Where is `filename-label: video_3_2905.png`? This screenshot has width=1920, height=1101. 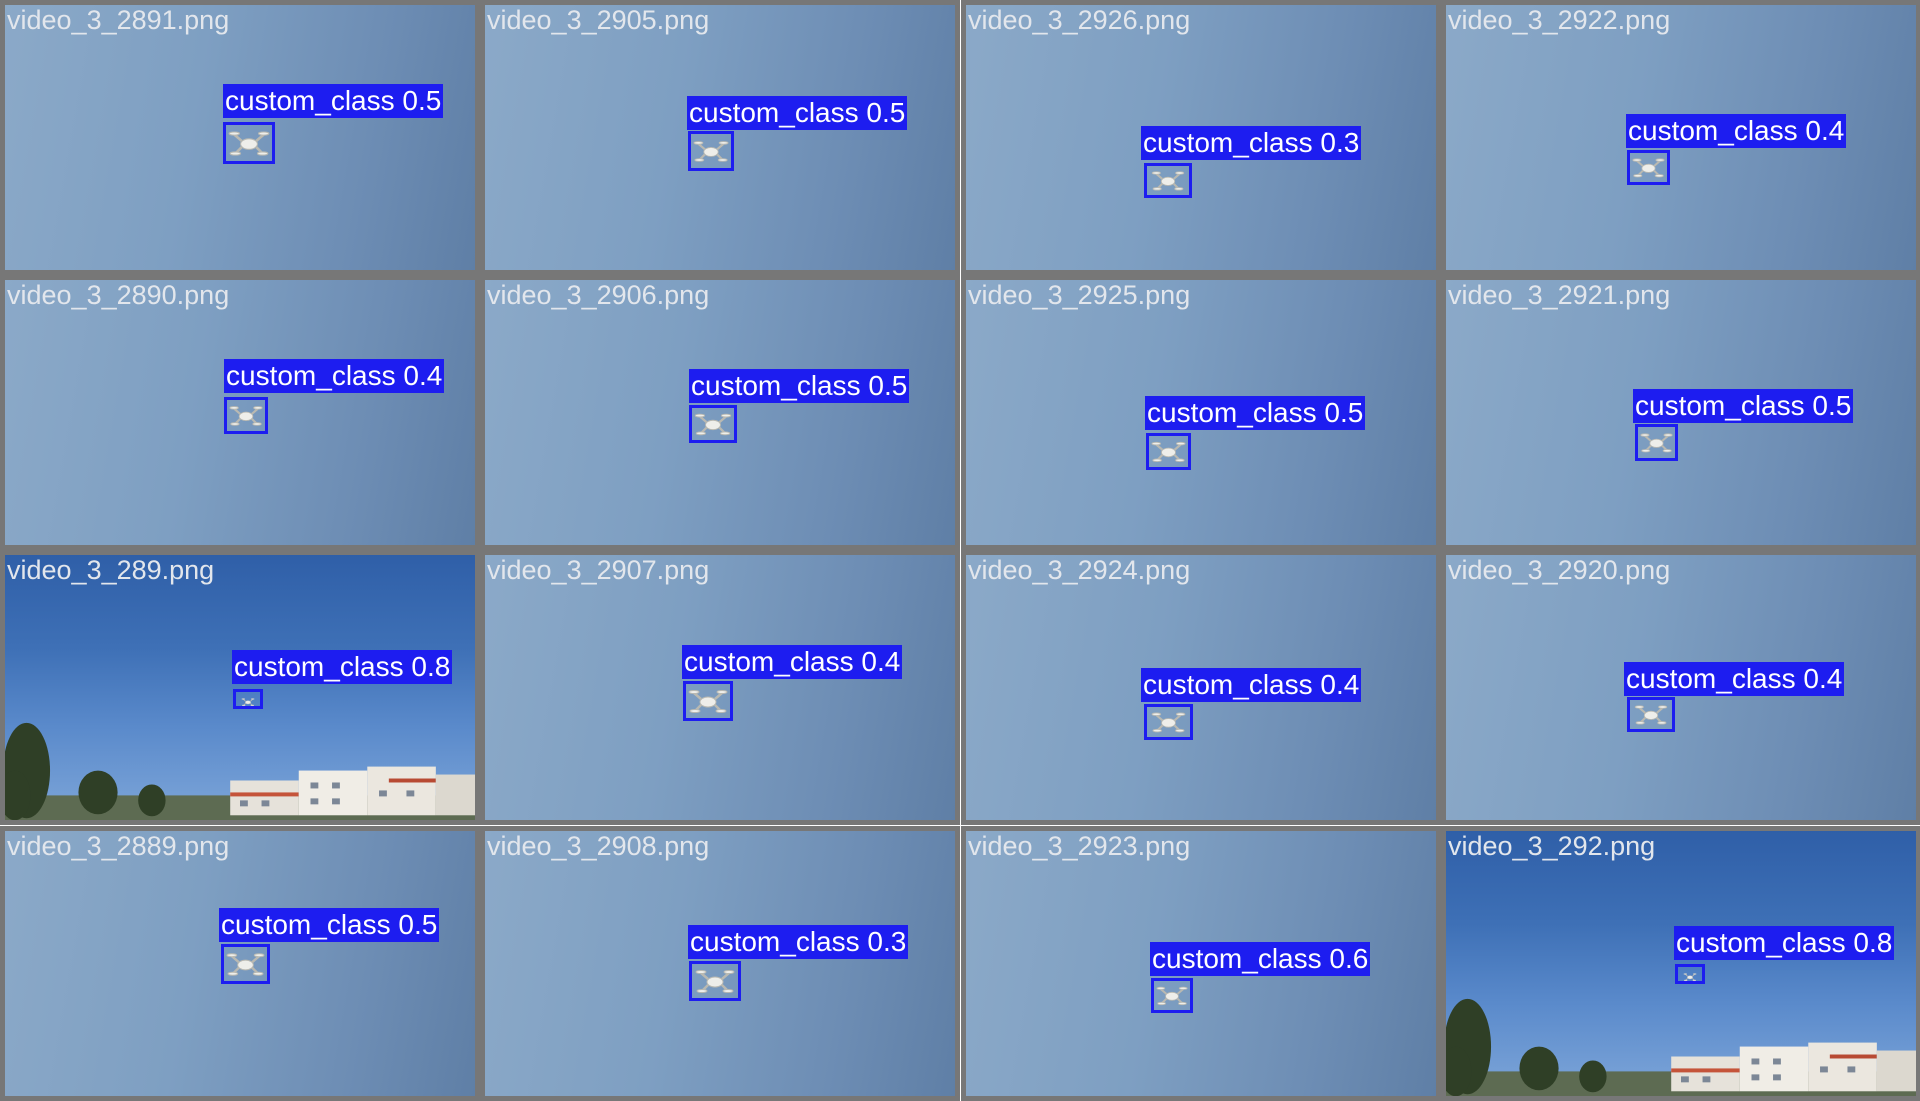 filename-label: video_3_2905.png is located at coordinates (598, 20).